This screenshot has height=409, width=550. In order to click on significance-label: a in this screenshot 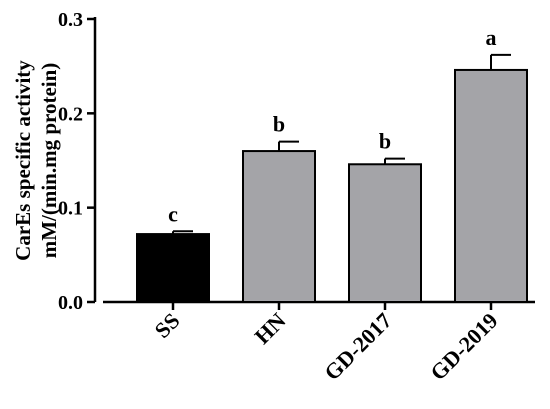, I will do `click(491, 37)`.